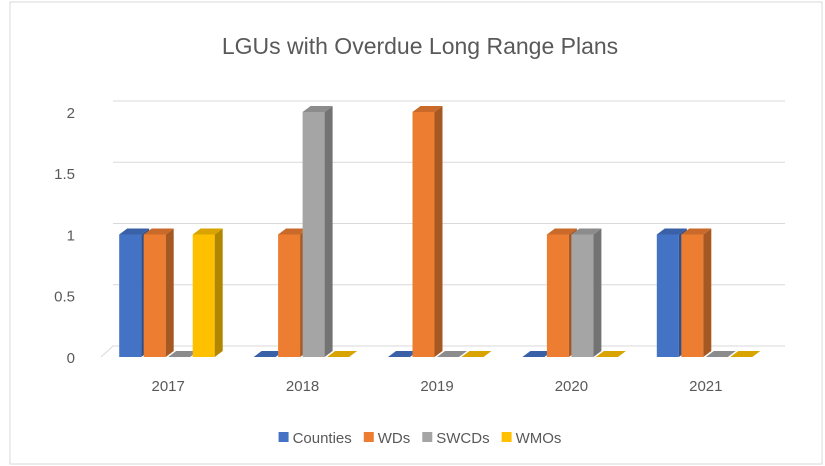 The height and width of the screenshot is (466, 825). Describe the element at coordinates (705, 386) in the screenshot. I see `x-tick-label: 2021` at that location.